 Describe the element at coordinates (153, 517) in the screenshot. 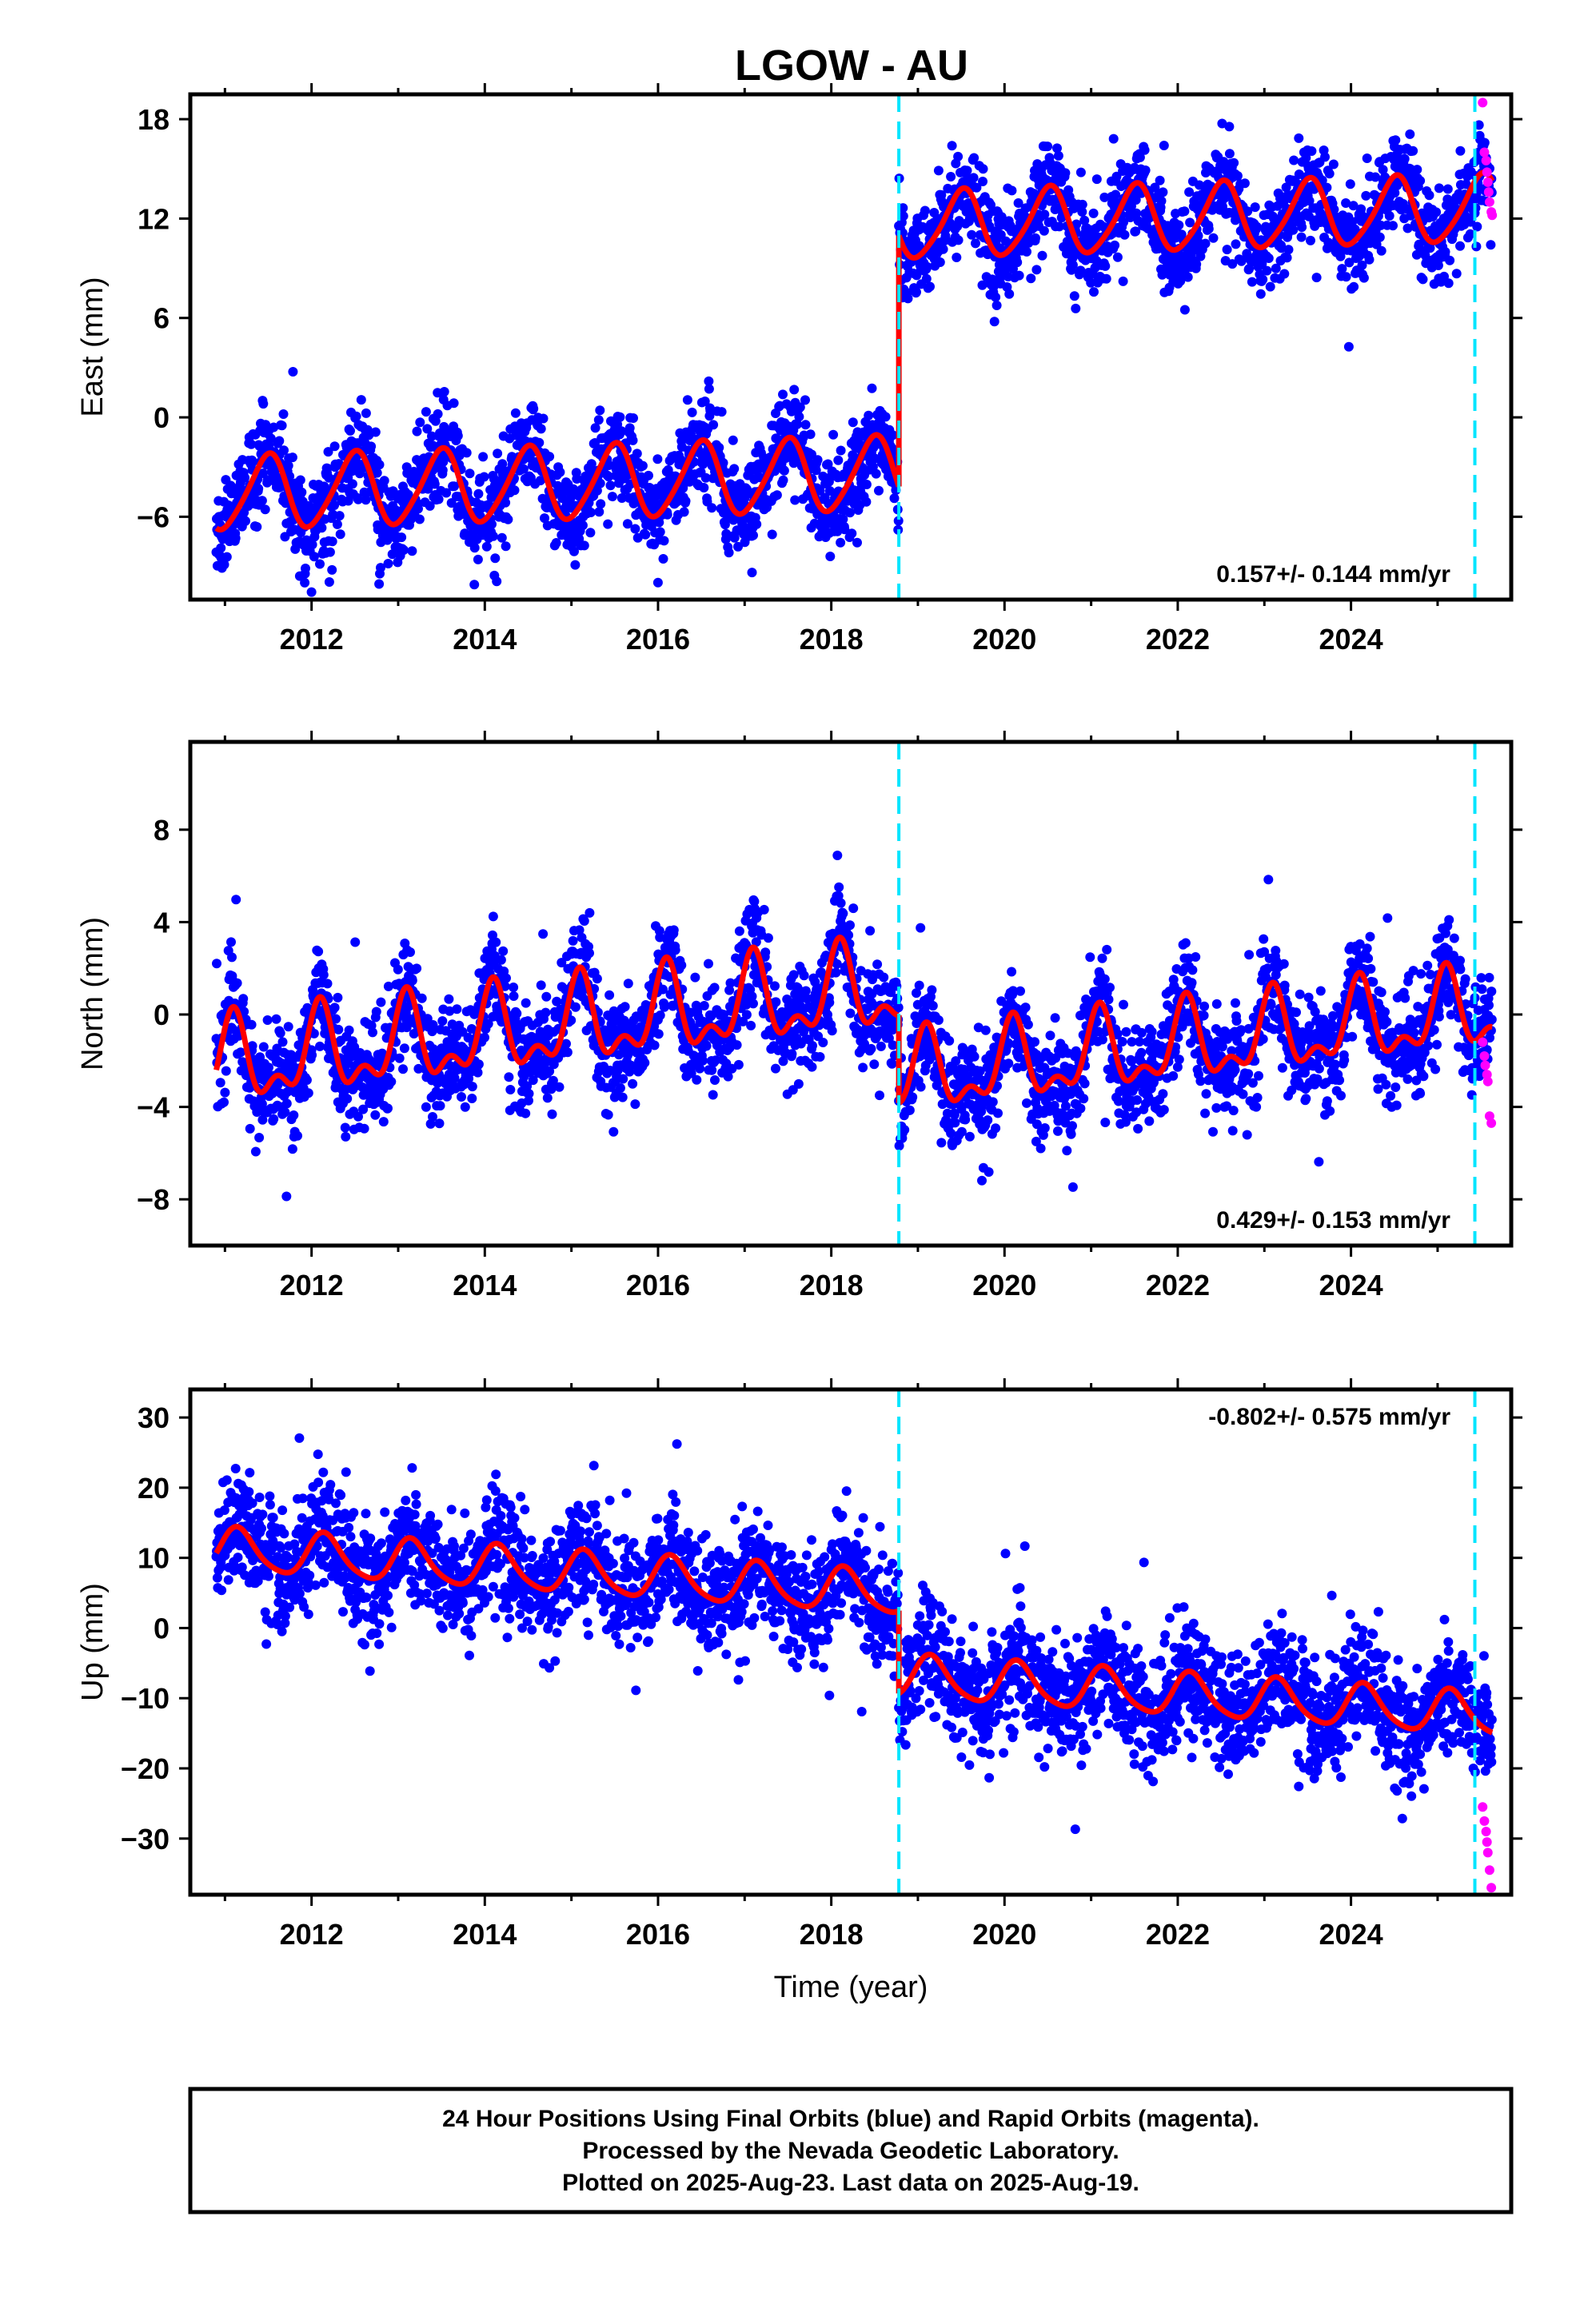

I see `east-y-tick-label: −6` at that location.